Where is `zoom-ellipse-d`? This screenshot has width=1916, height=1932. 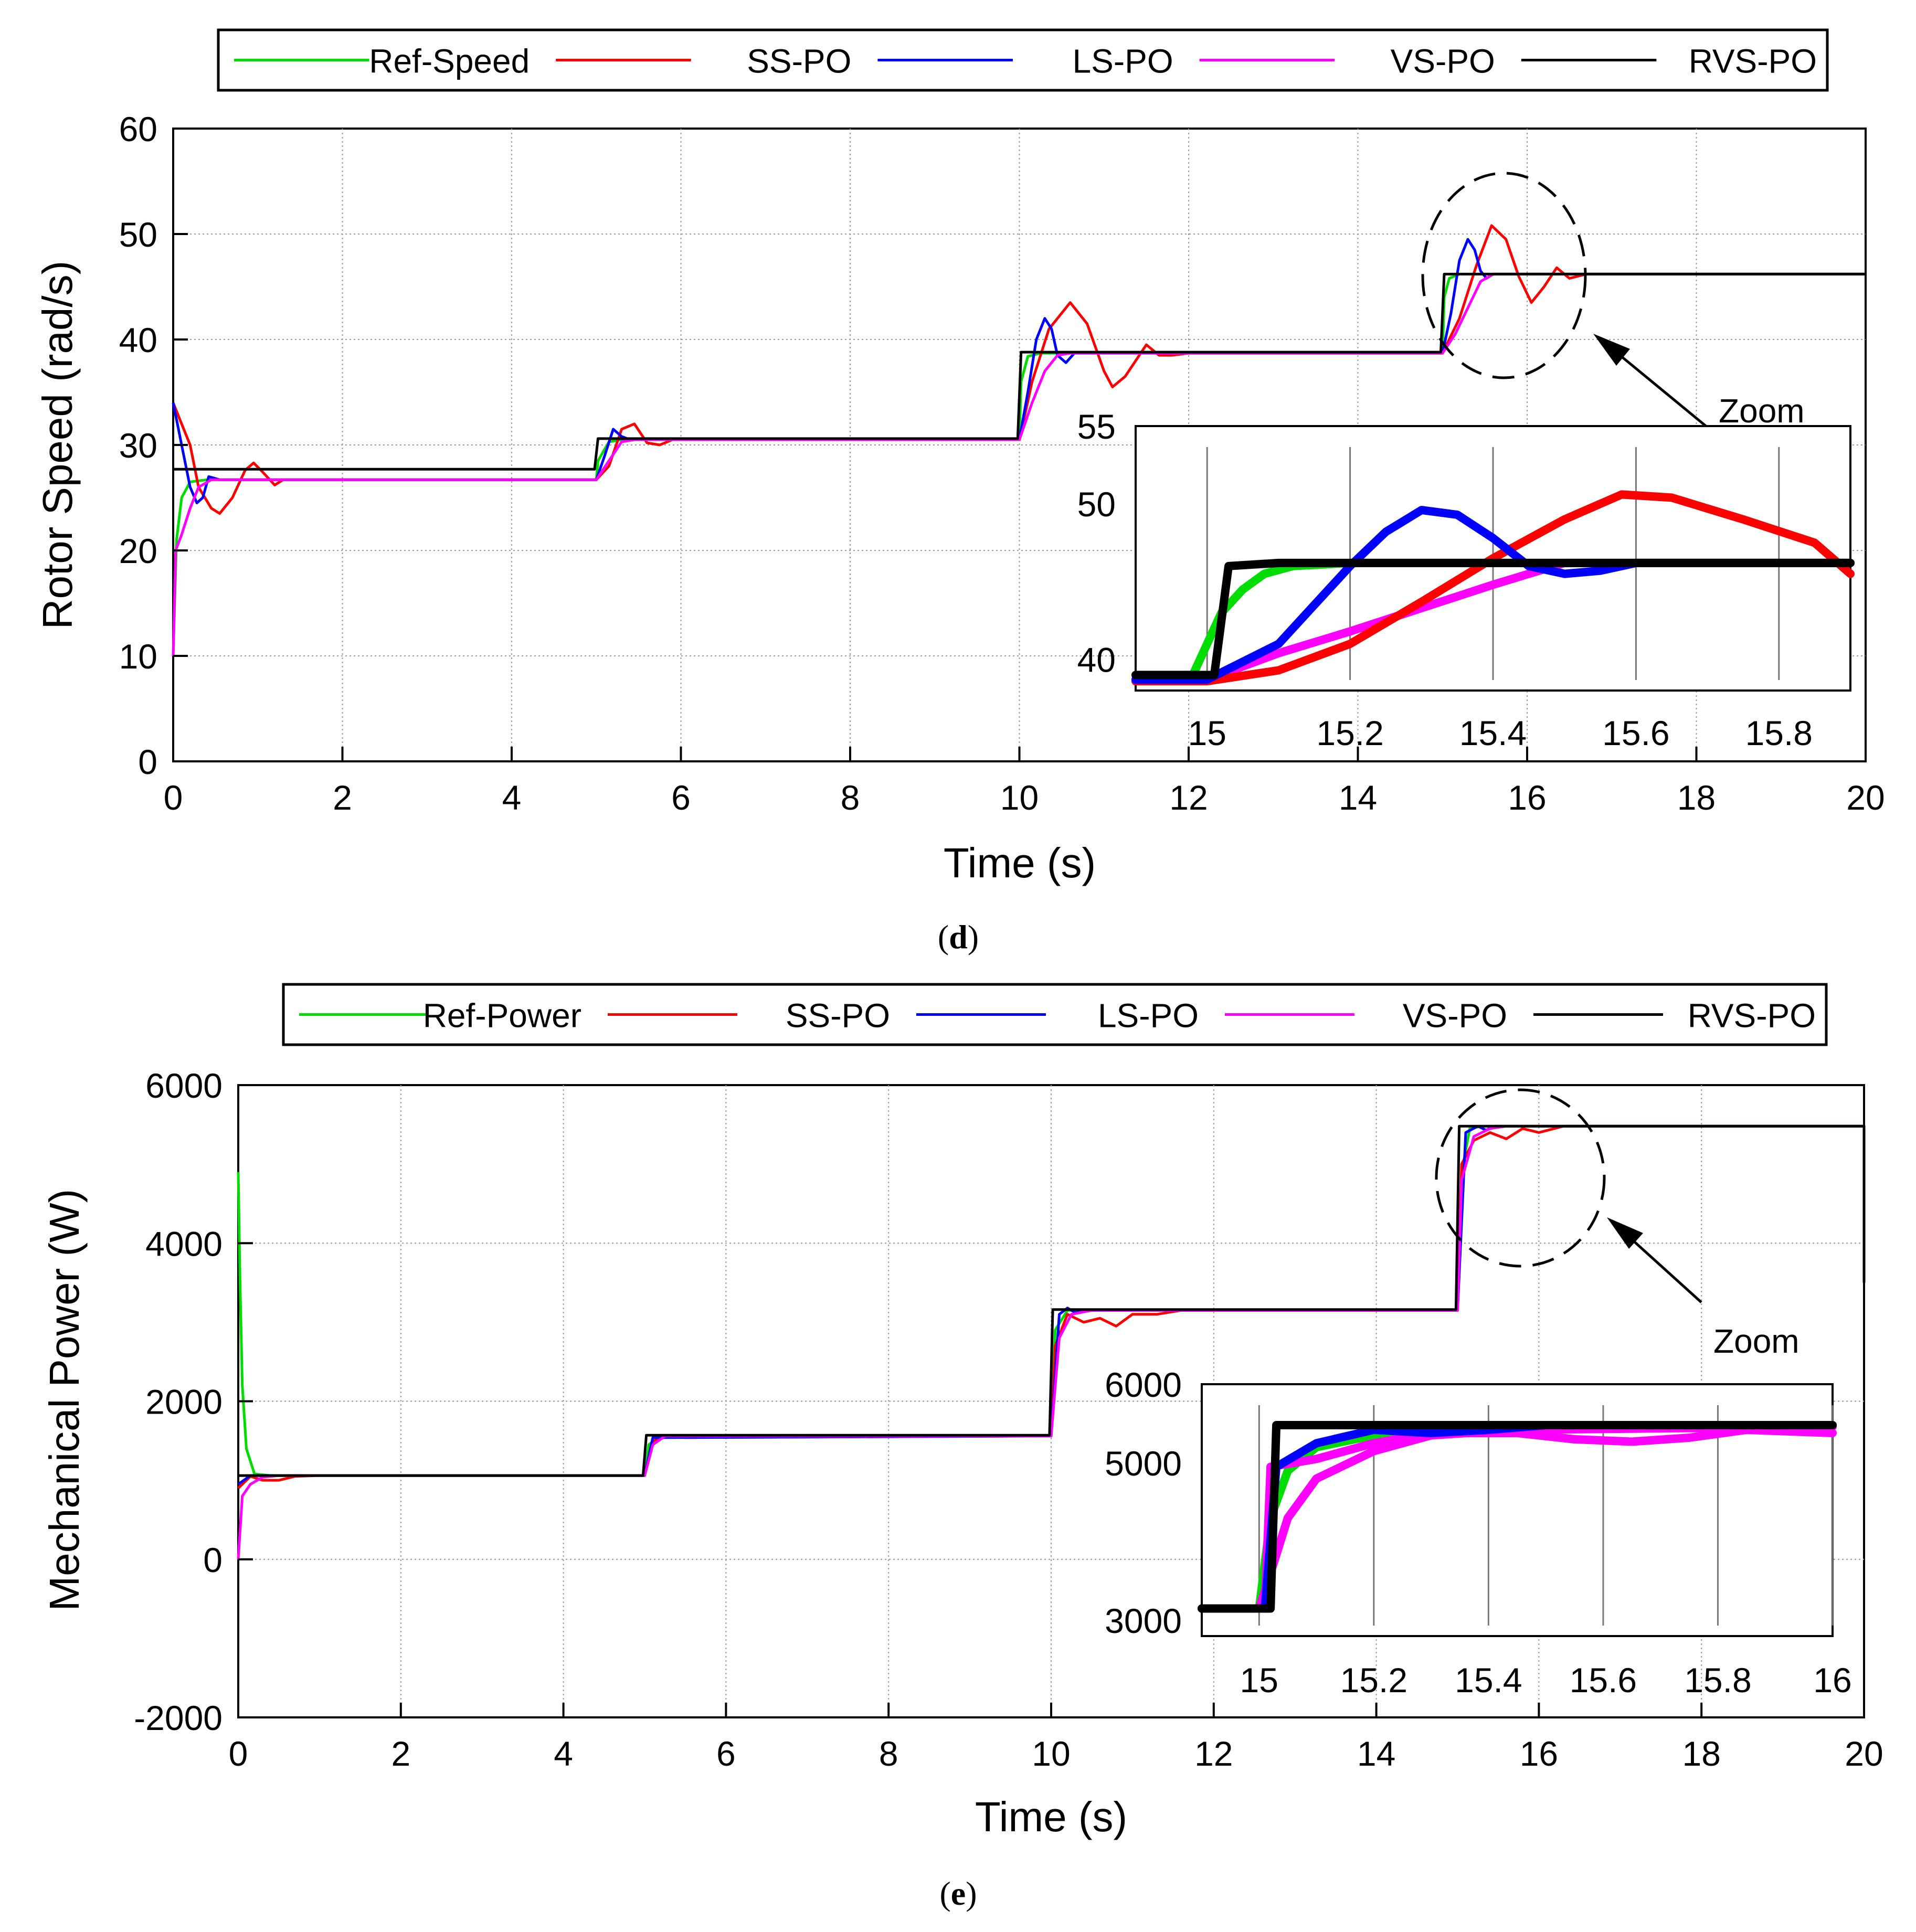 zoom-ellipse-d is located at coordinates (1504, 276).